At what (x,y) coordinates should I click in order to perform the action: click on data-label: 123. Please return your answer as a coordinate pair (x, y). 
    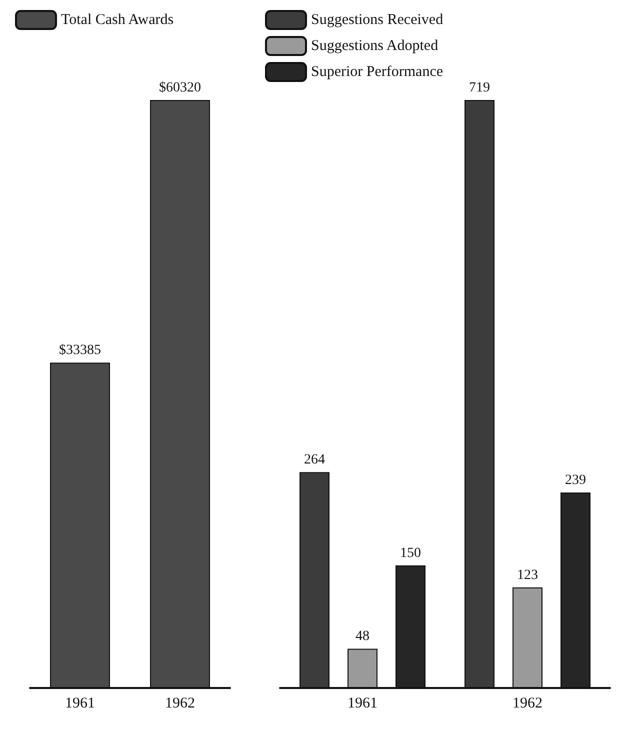
    Looking at the image, I should click on (527, 575).